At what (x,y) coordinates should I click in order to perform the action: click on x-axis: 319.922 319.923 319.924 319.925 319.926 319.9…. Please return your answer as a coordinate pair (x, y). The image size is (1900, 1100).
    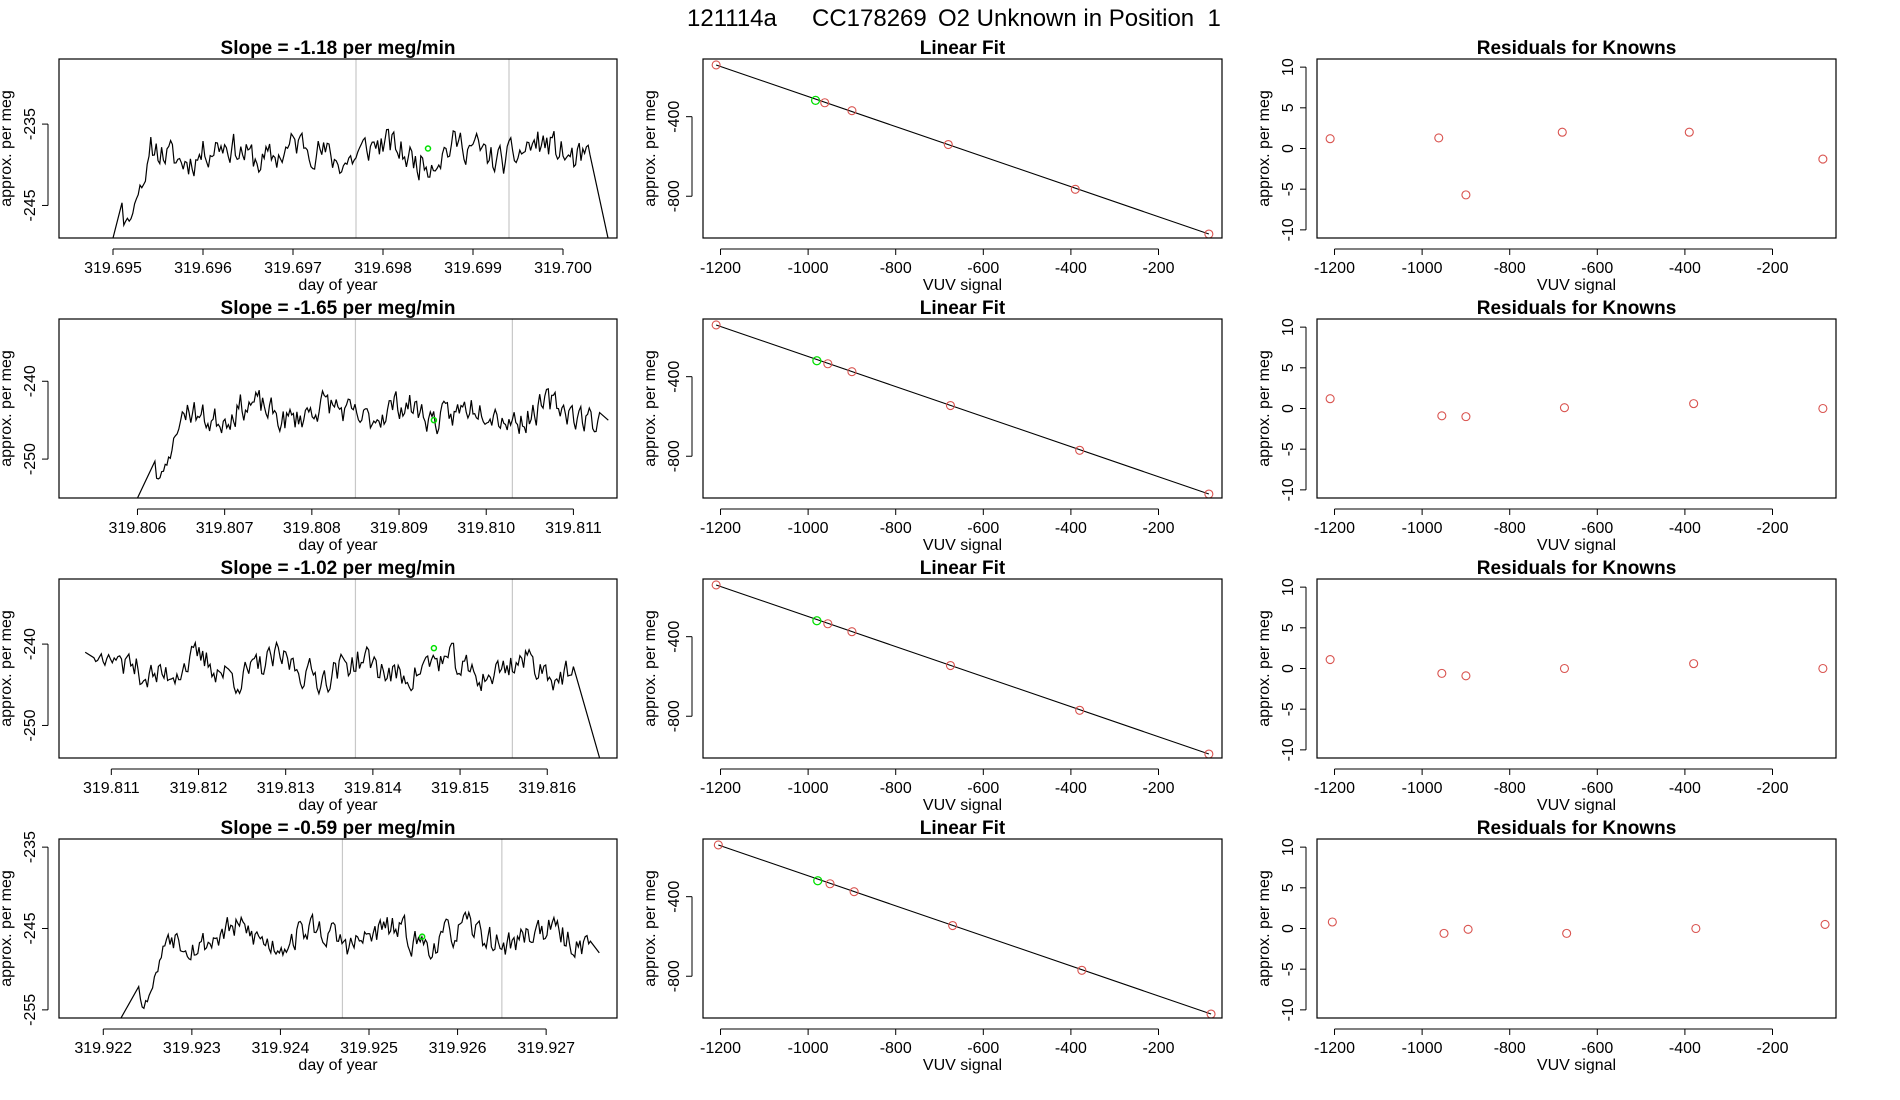
    Looking at the image, I should click on (324, 1042).